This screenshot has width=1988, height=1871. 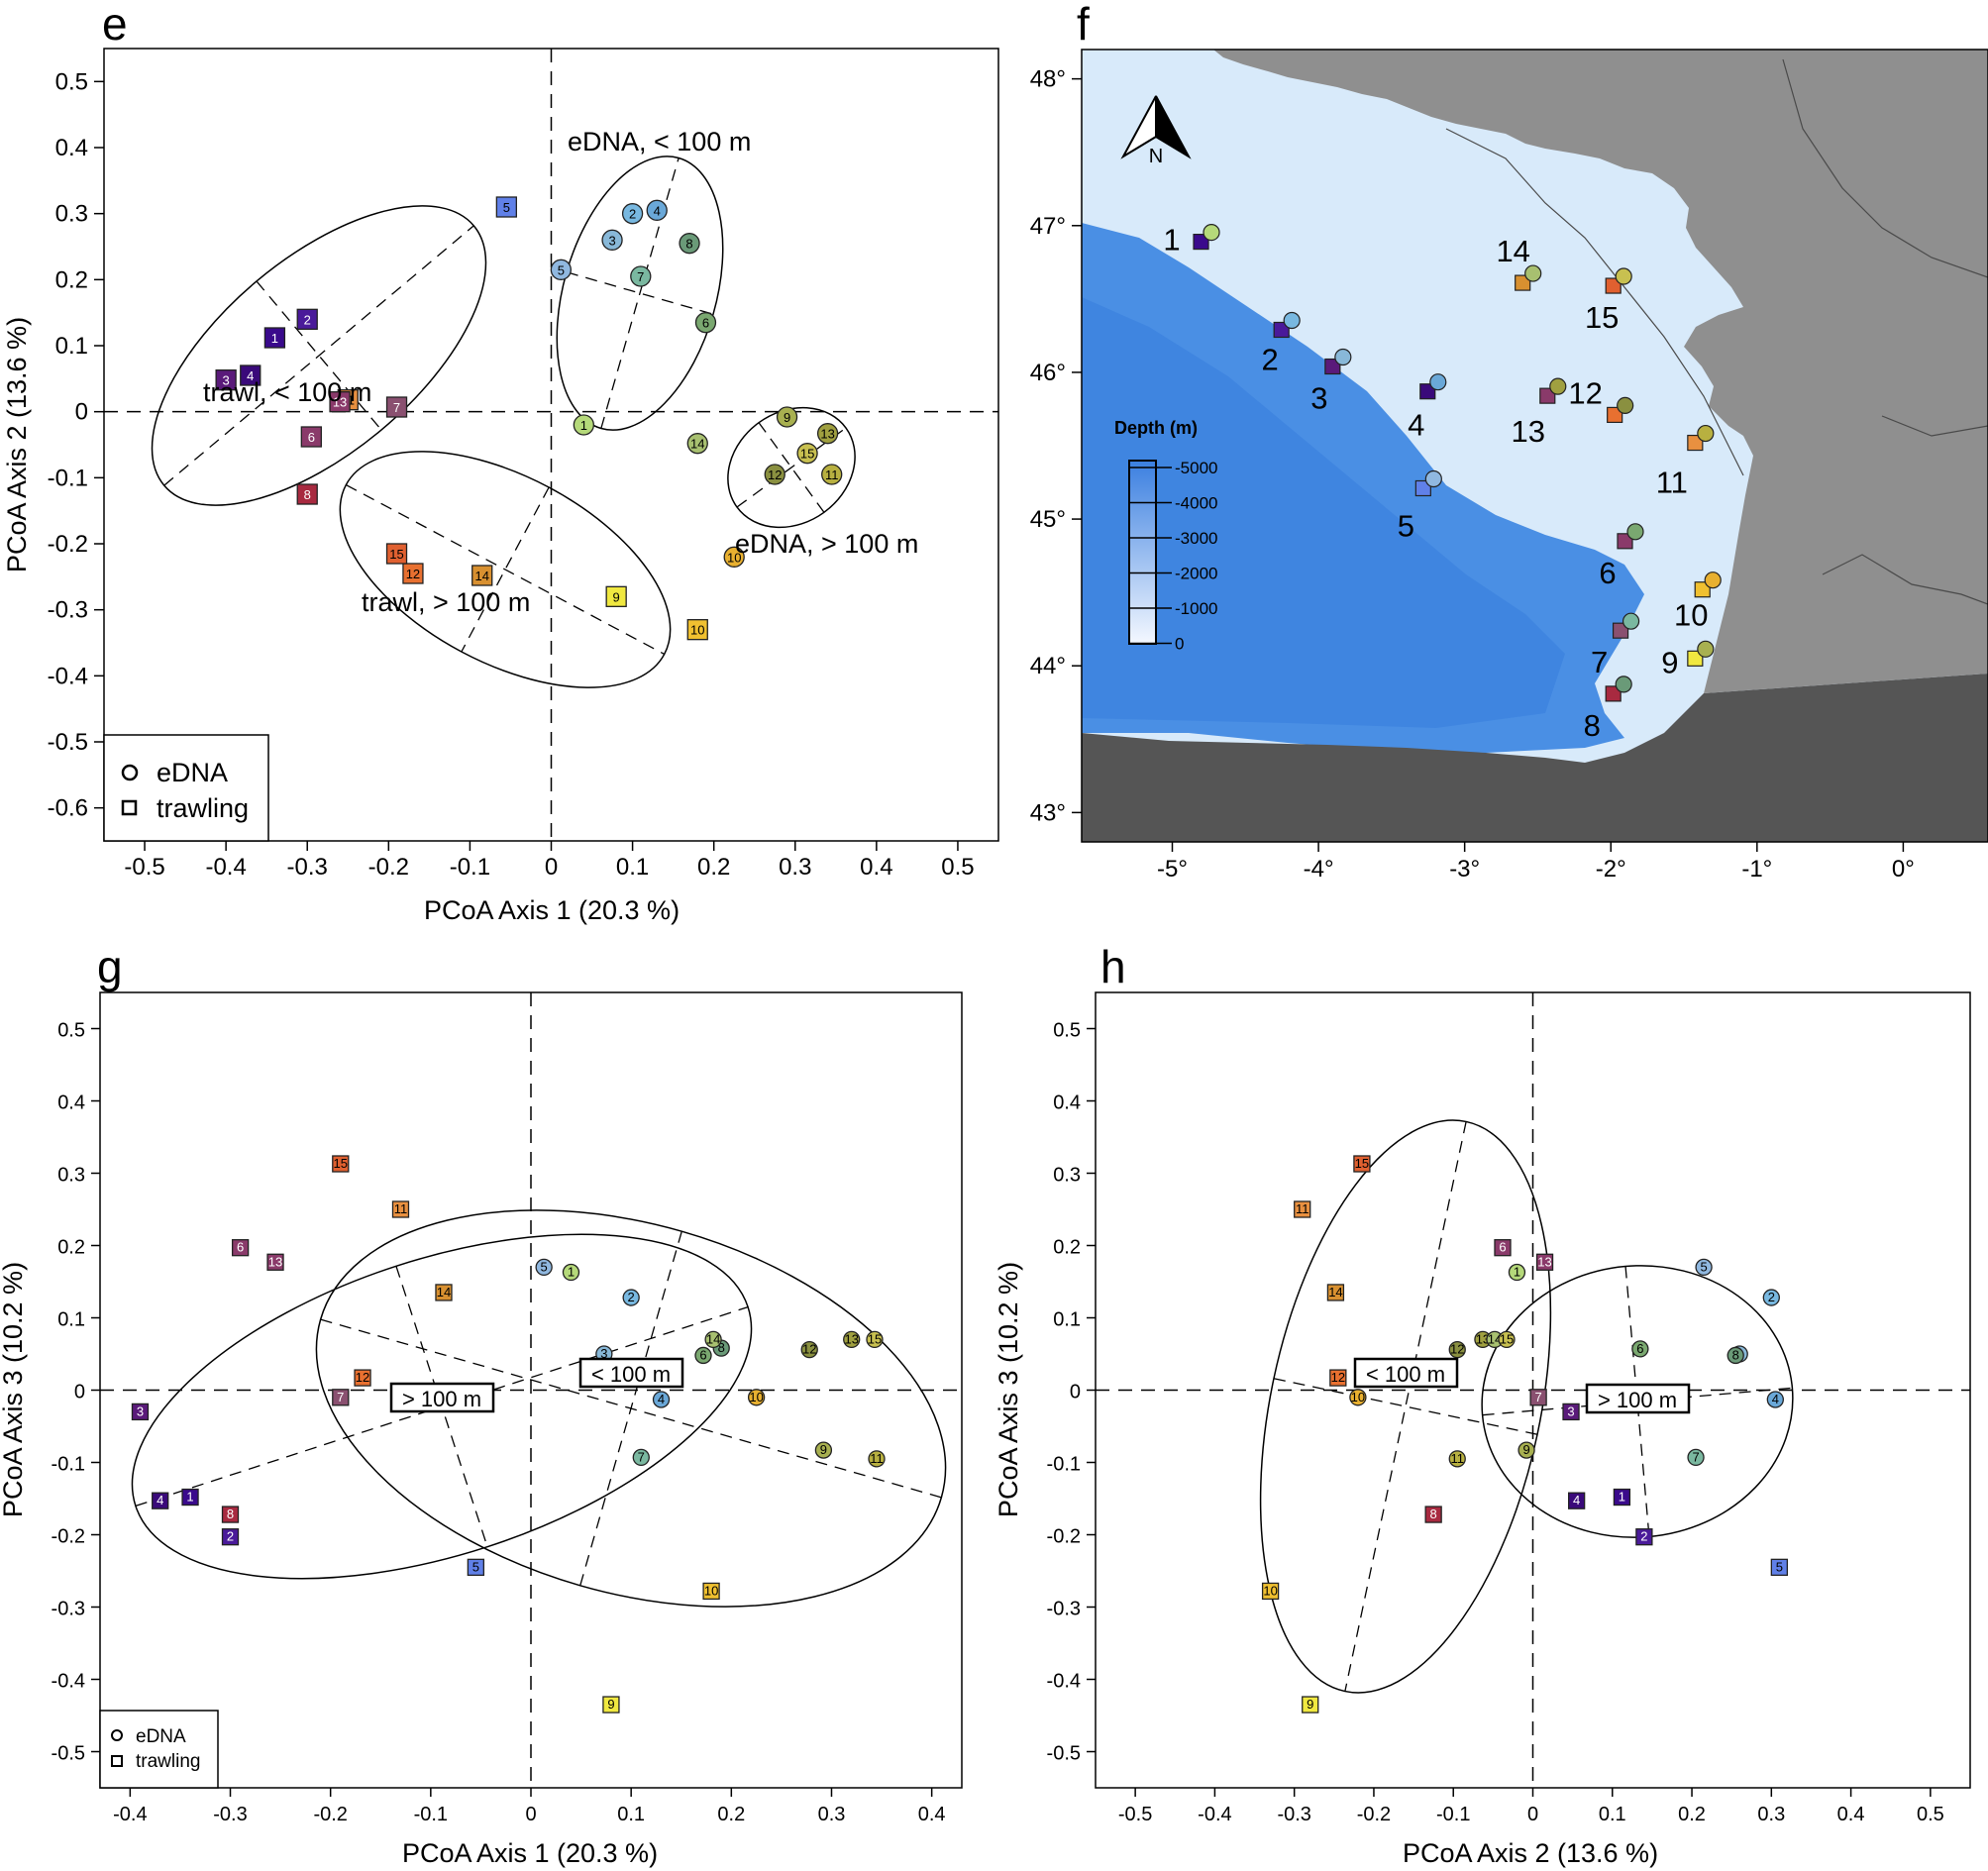 I want to click on x-tick-label: 0, so click(x=530, y=1815).